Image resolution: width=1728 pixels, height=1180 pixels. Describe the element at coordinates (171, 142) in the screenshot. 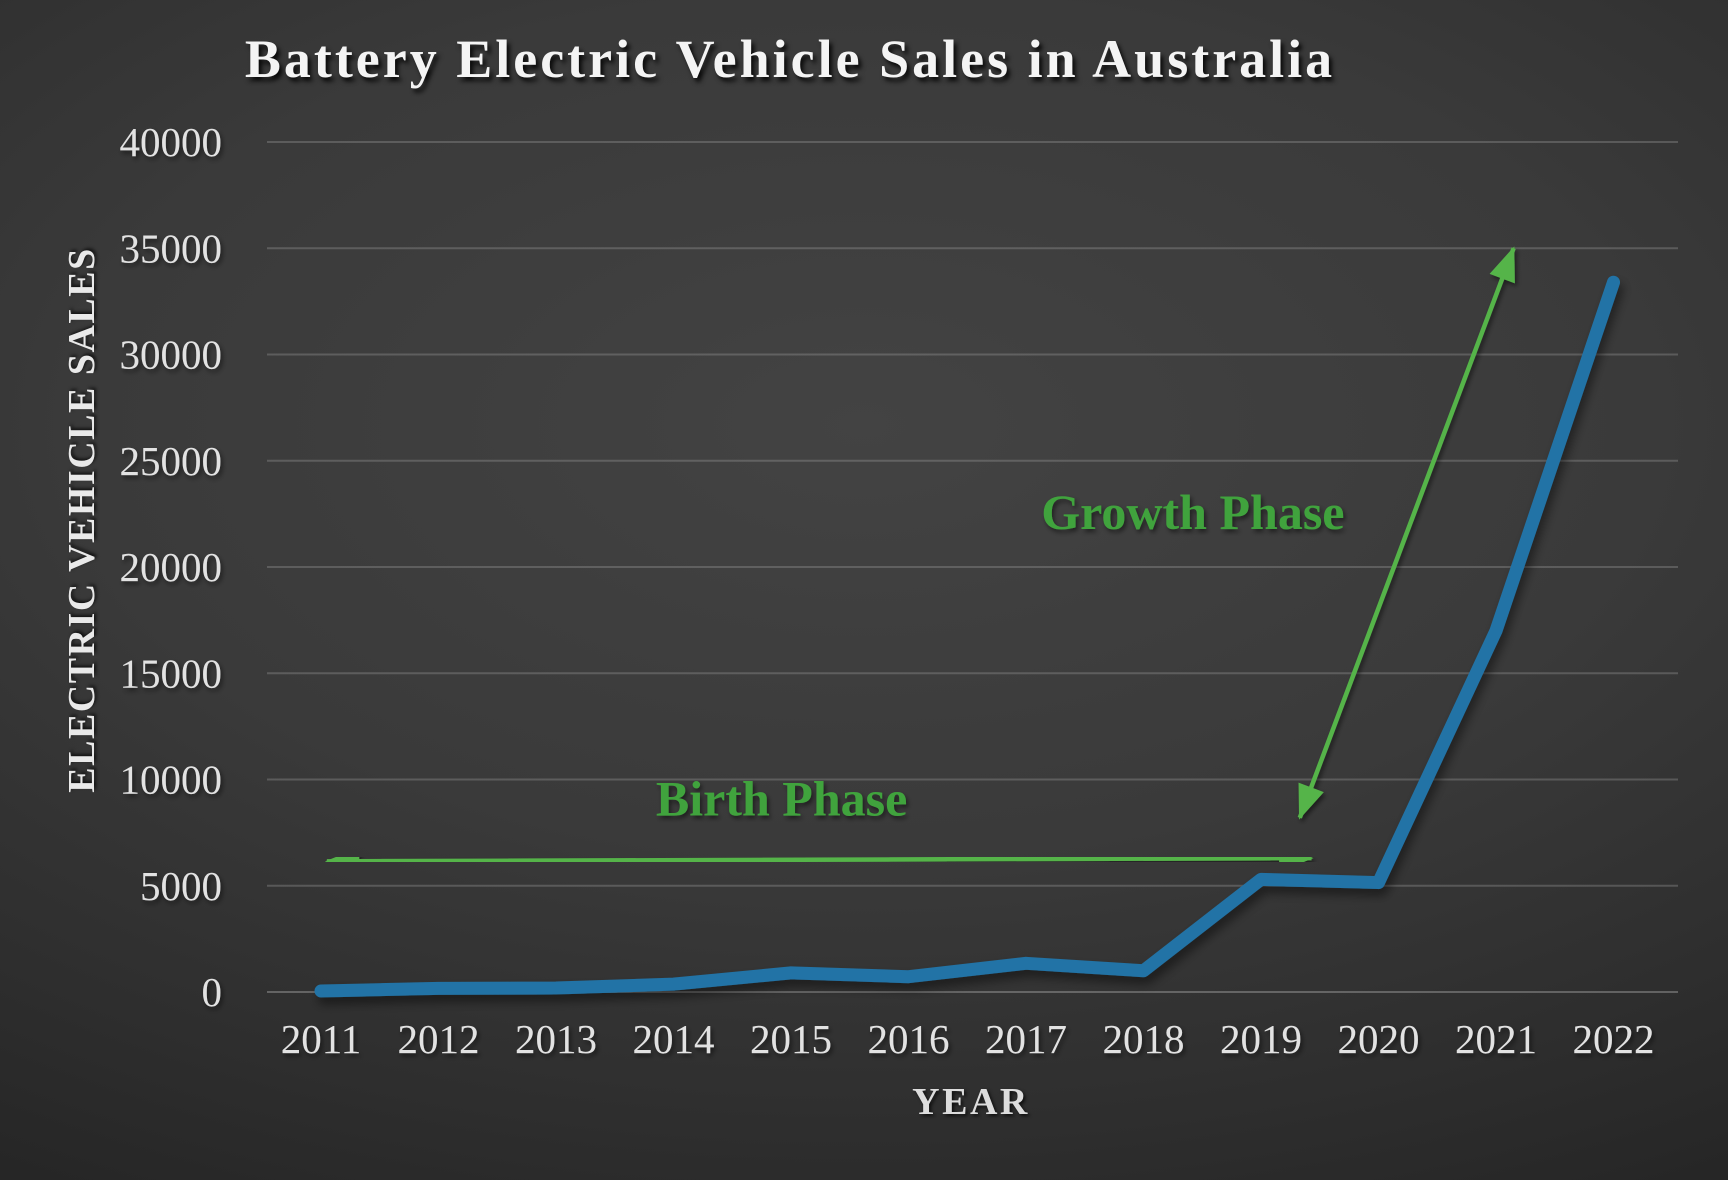

I see `y-tick-label-40000: 40000` at that location.